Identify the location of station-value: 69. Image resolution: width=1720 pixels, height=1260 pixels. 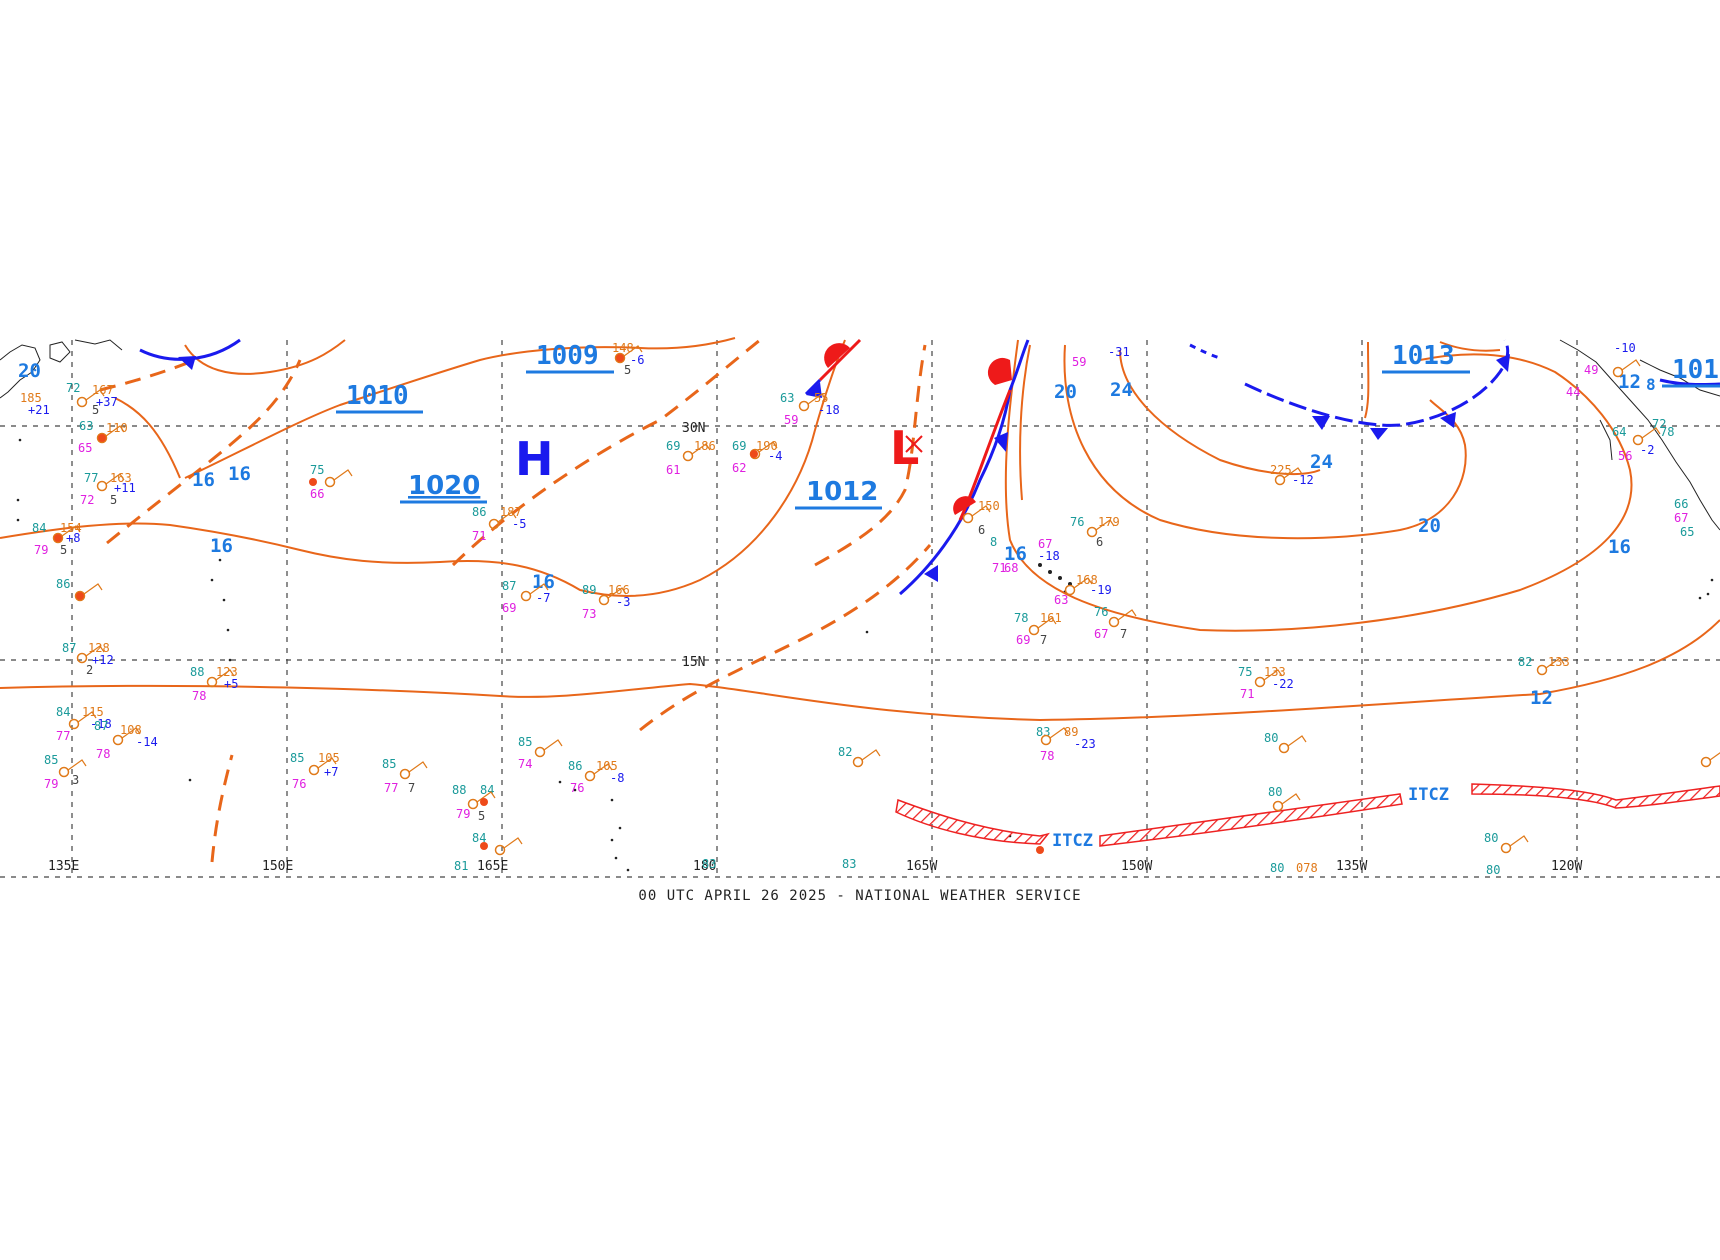
(673, 446).